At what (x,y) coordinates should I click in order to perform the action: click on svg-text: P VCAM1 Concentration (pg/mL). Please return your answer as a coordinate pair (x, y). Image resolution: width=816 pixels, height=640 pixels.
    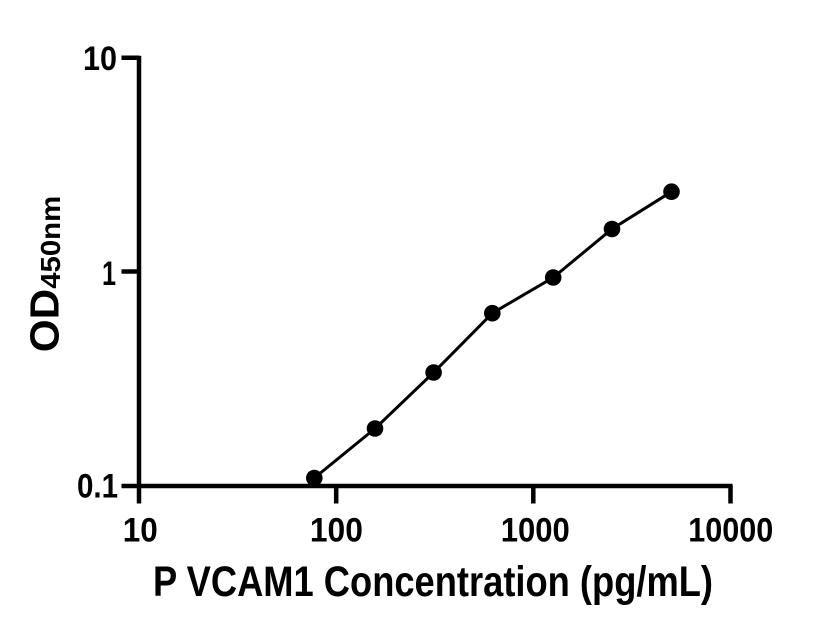
    Looking at the image, I should click on (433, 582).